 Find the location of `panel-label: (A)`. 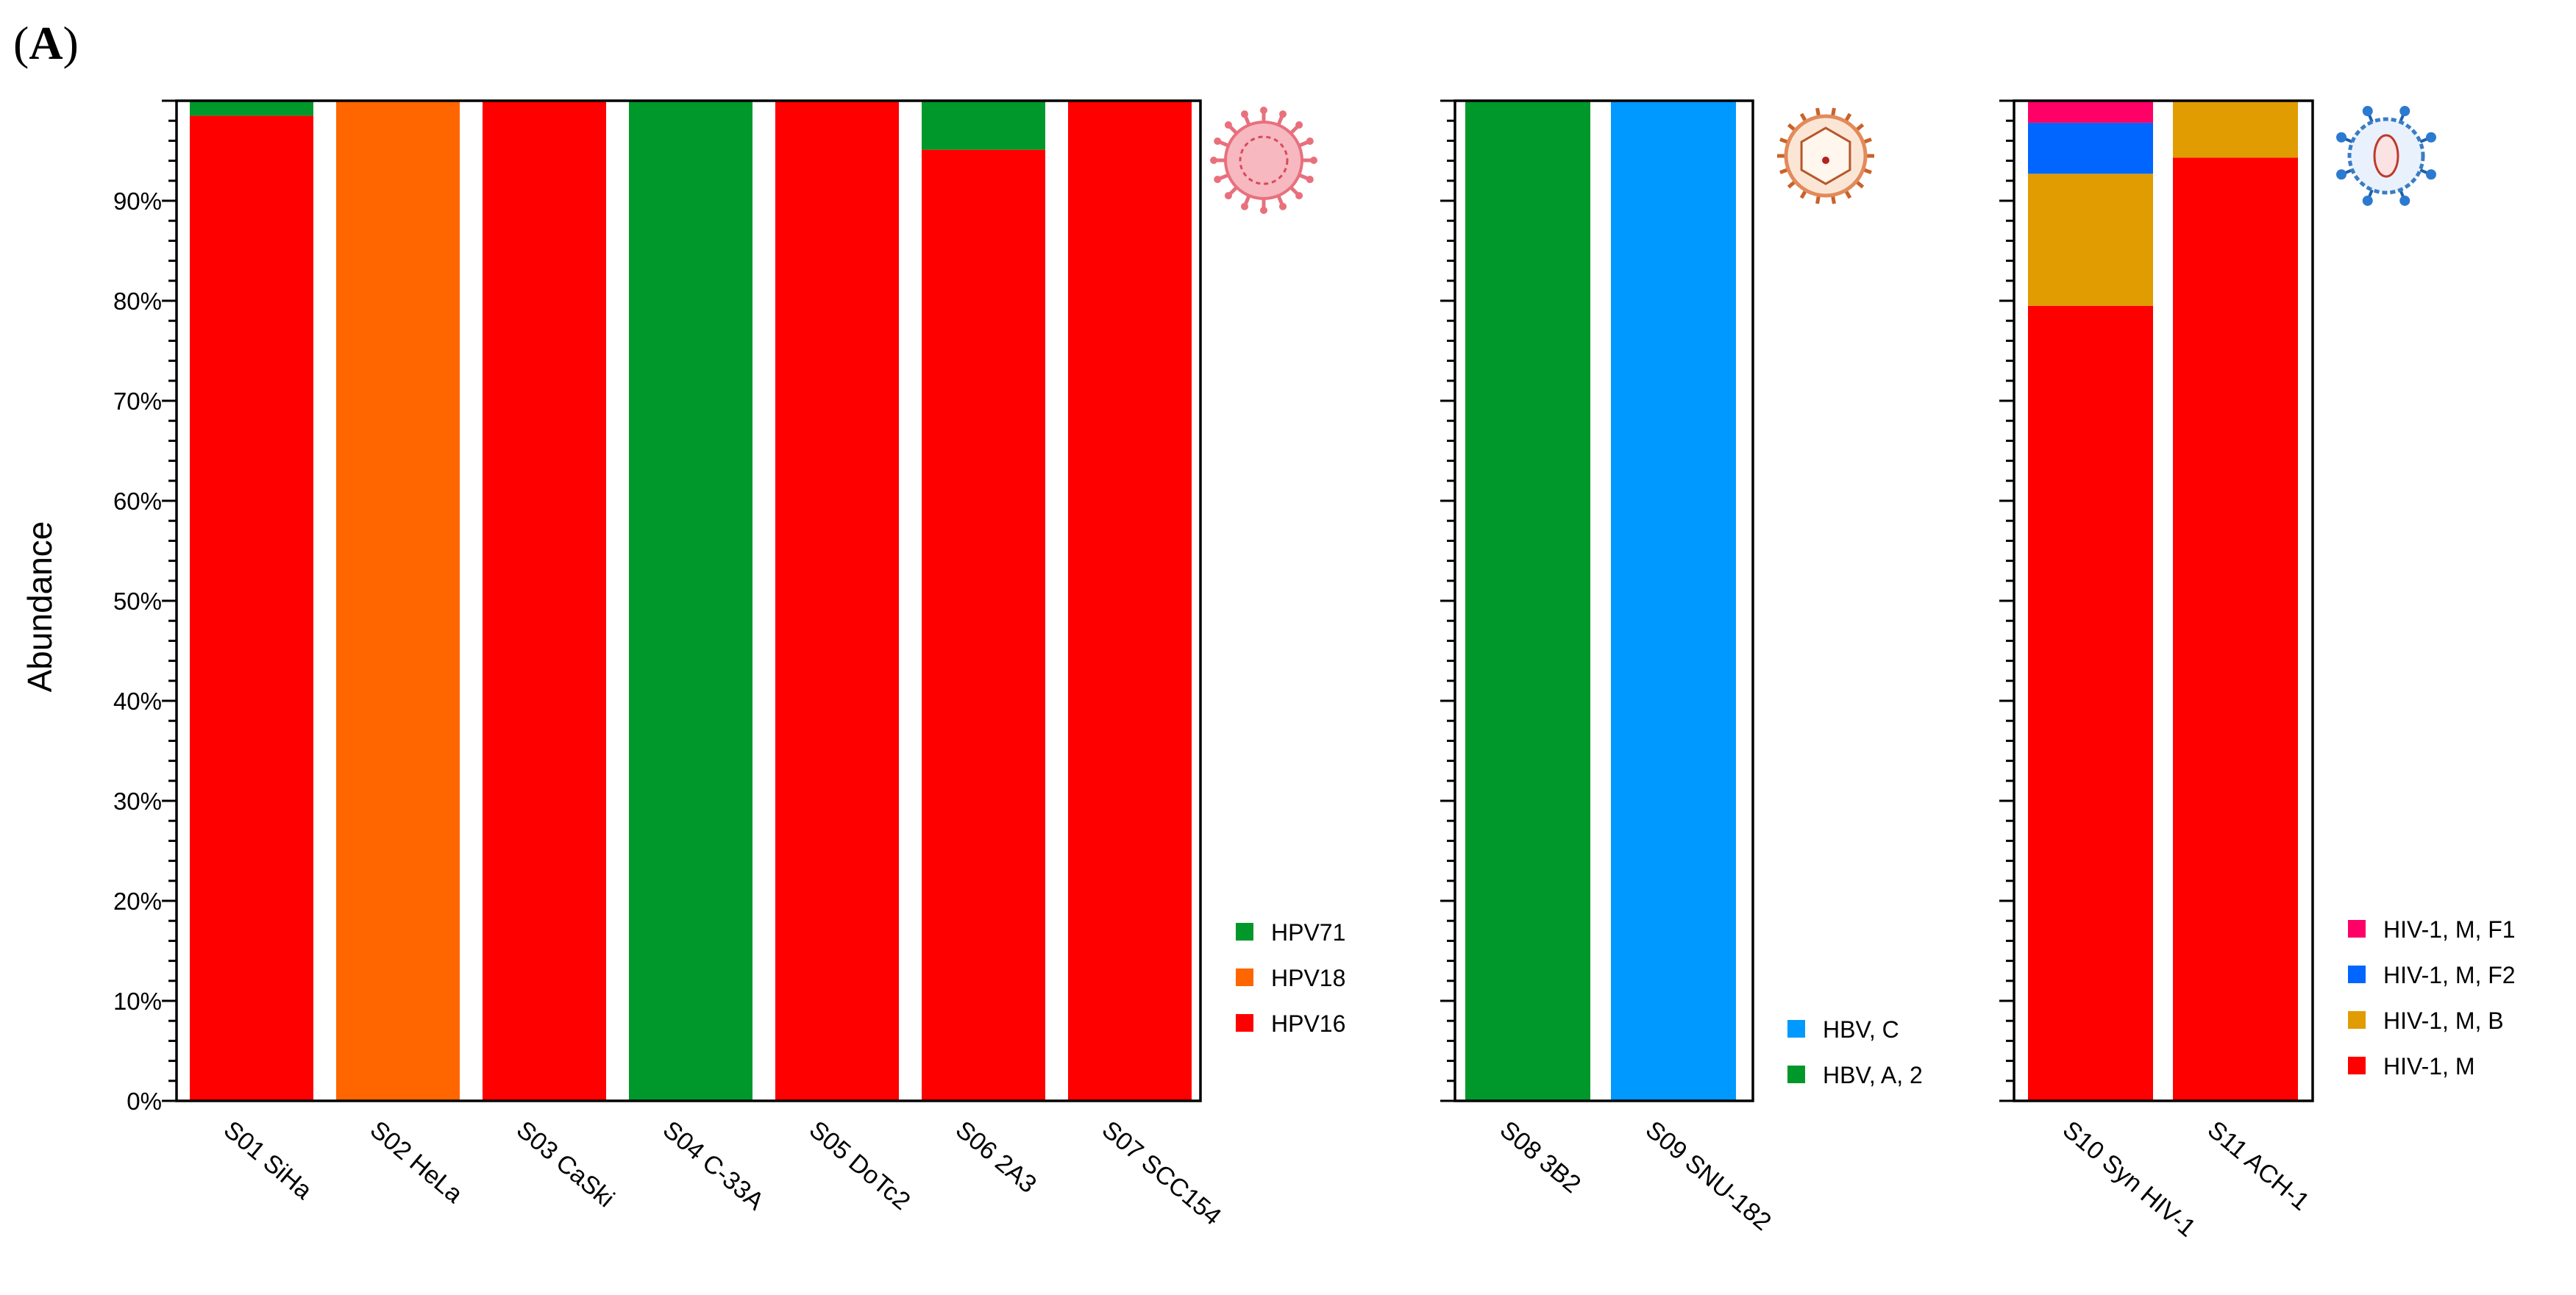

panel-label: (A) is located at coordinates (46, 43).